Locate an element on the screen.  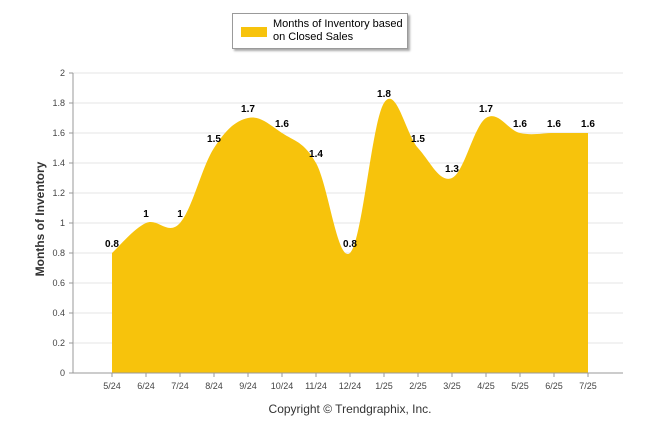
y-tick-label: 0.2 is located at coordinates (58, 343).